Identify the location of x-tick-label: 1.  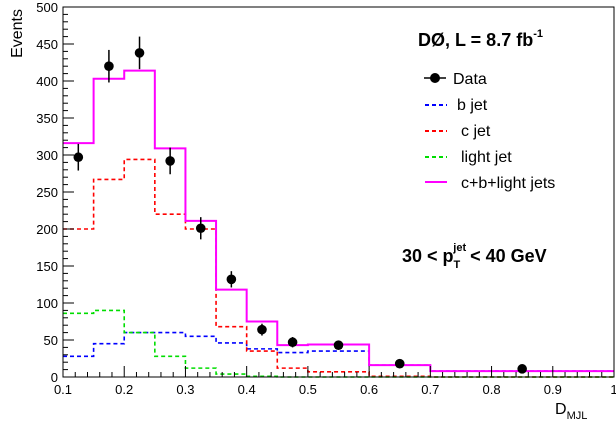
(613, 389).